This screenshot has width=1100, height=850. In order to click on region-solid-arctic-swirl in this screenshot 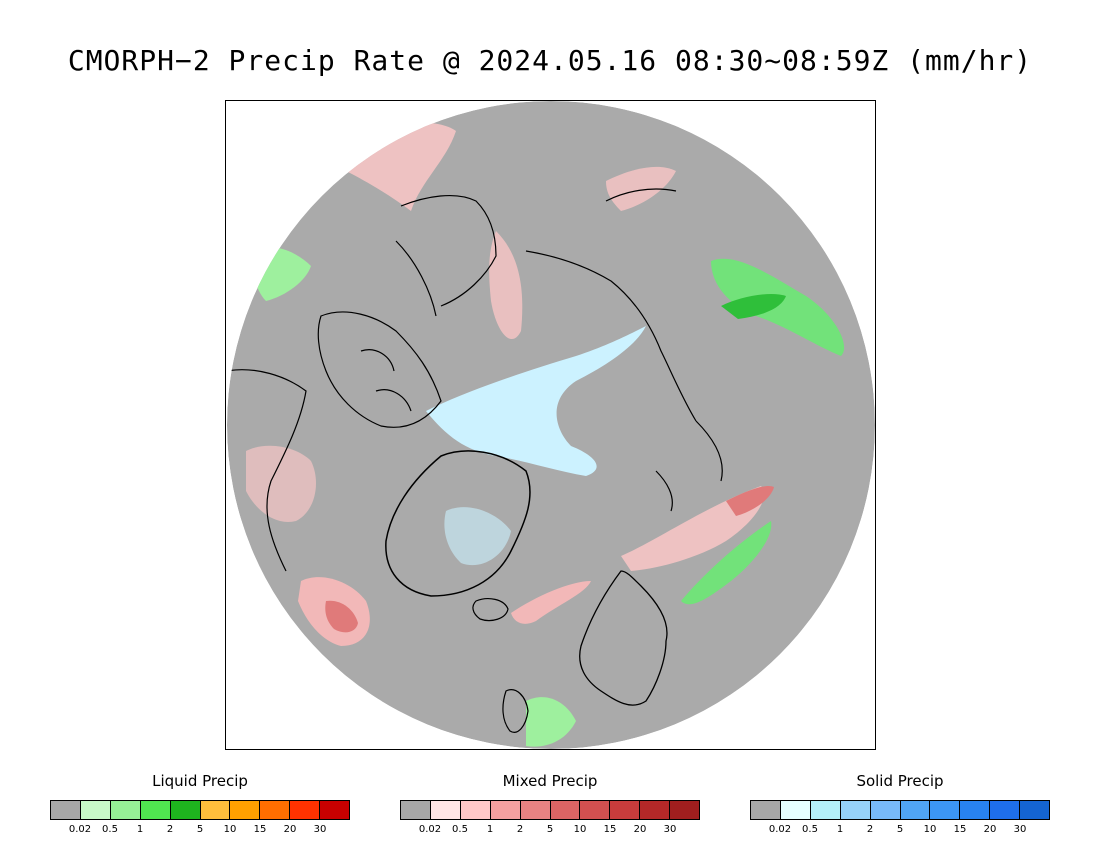, I will do `click(536, 401)`.